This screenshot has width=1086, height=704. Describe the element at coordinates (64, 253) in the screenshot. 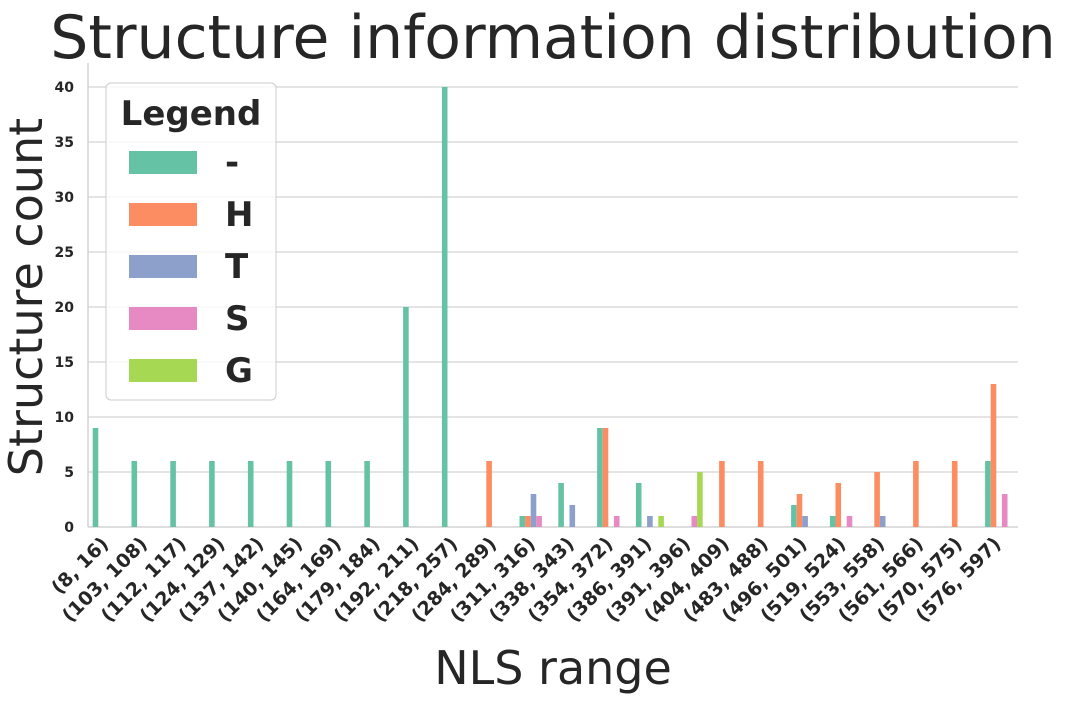

I see `y-tick-label: 25` at that location.